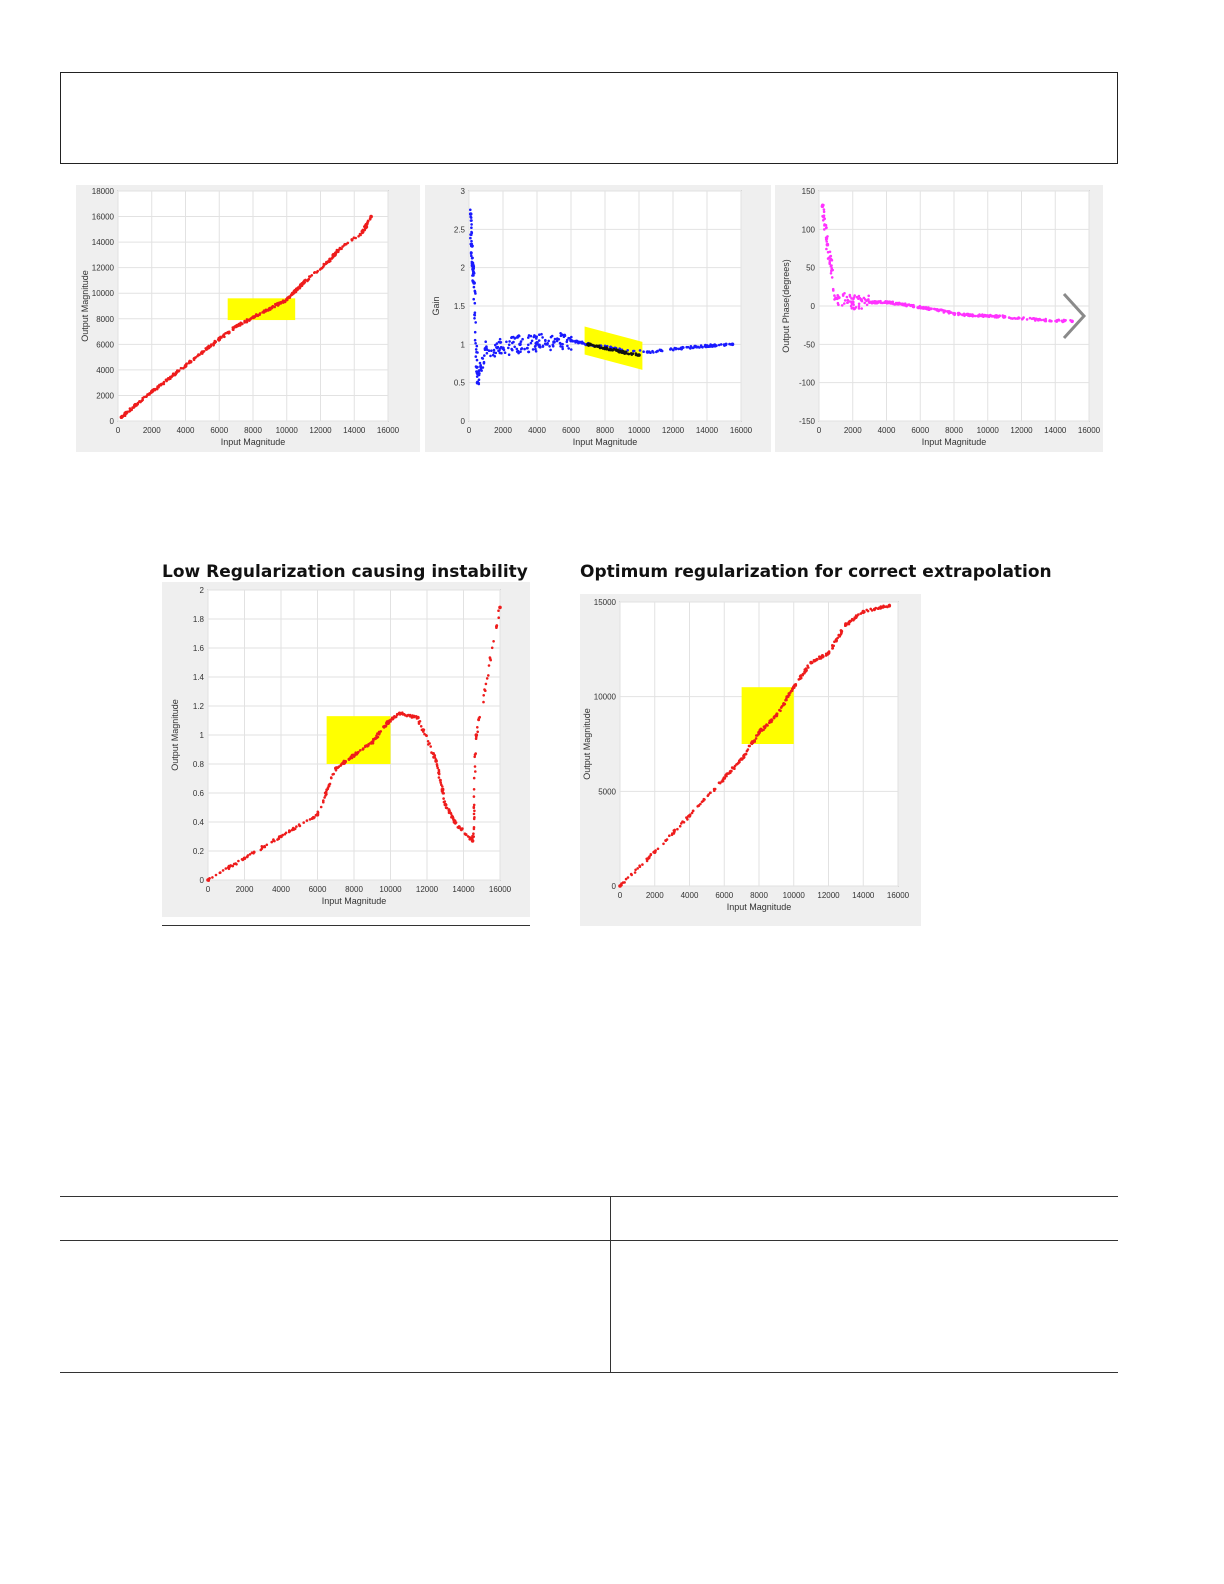 The image size is (1224, 1584). What do you see at coordinates (607, 791) in the screenshot?
I see `y-tick-label: 5000` at bounding box center [607, 791].